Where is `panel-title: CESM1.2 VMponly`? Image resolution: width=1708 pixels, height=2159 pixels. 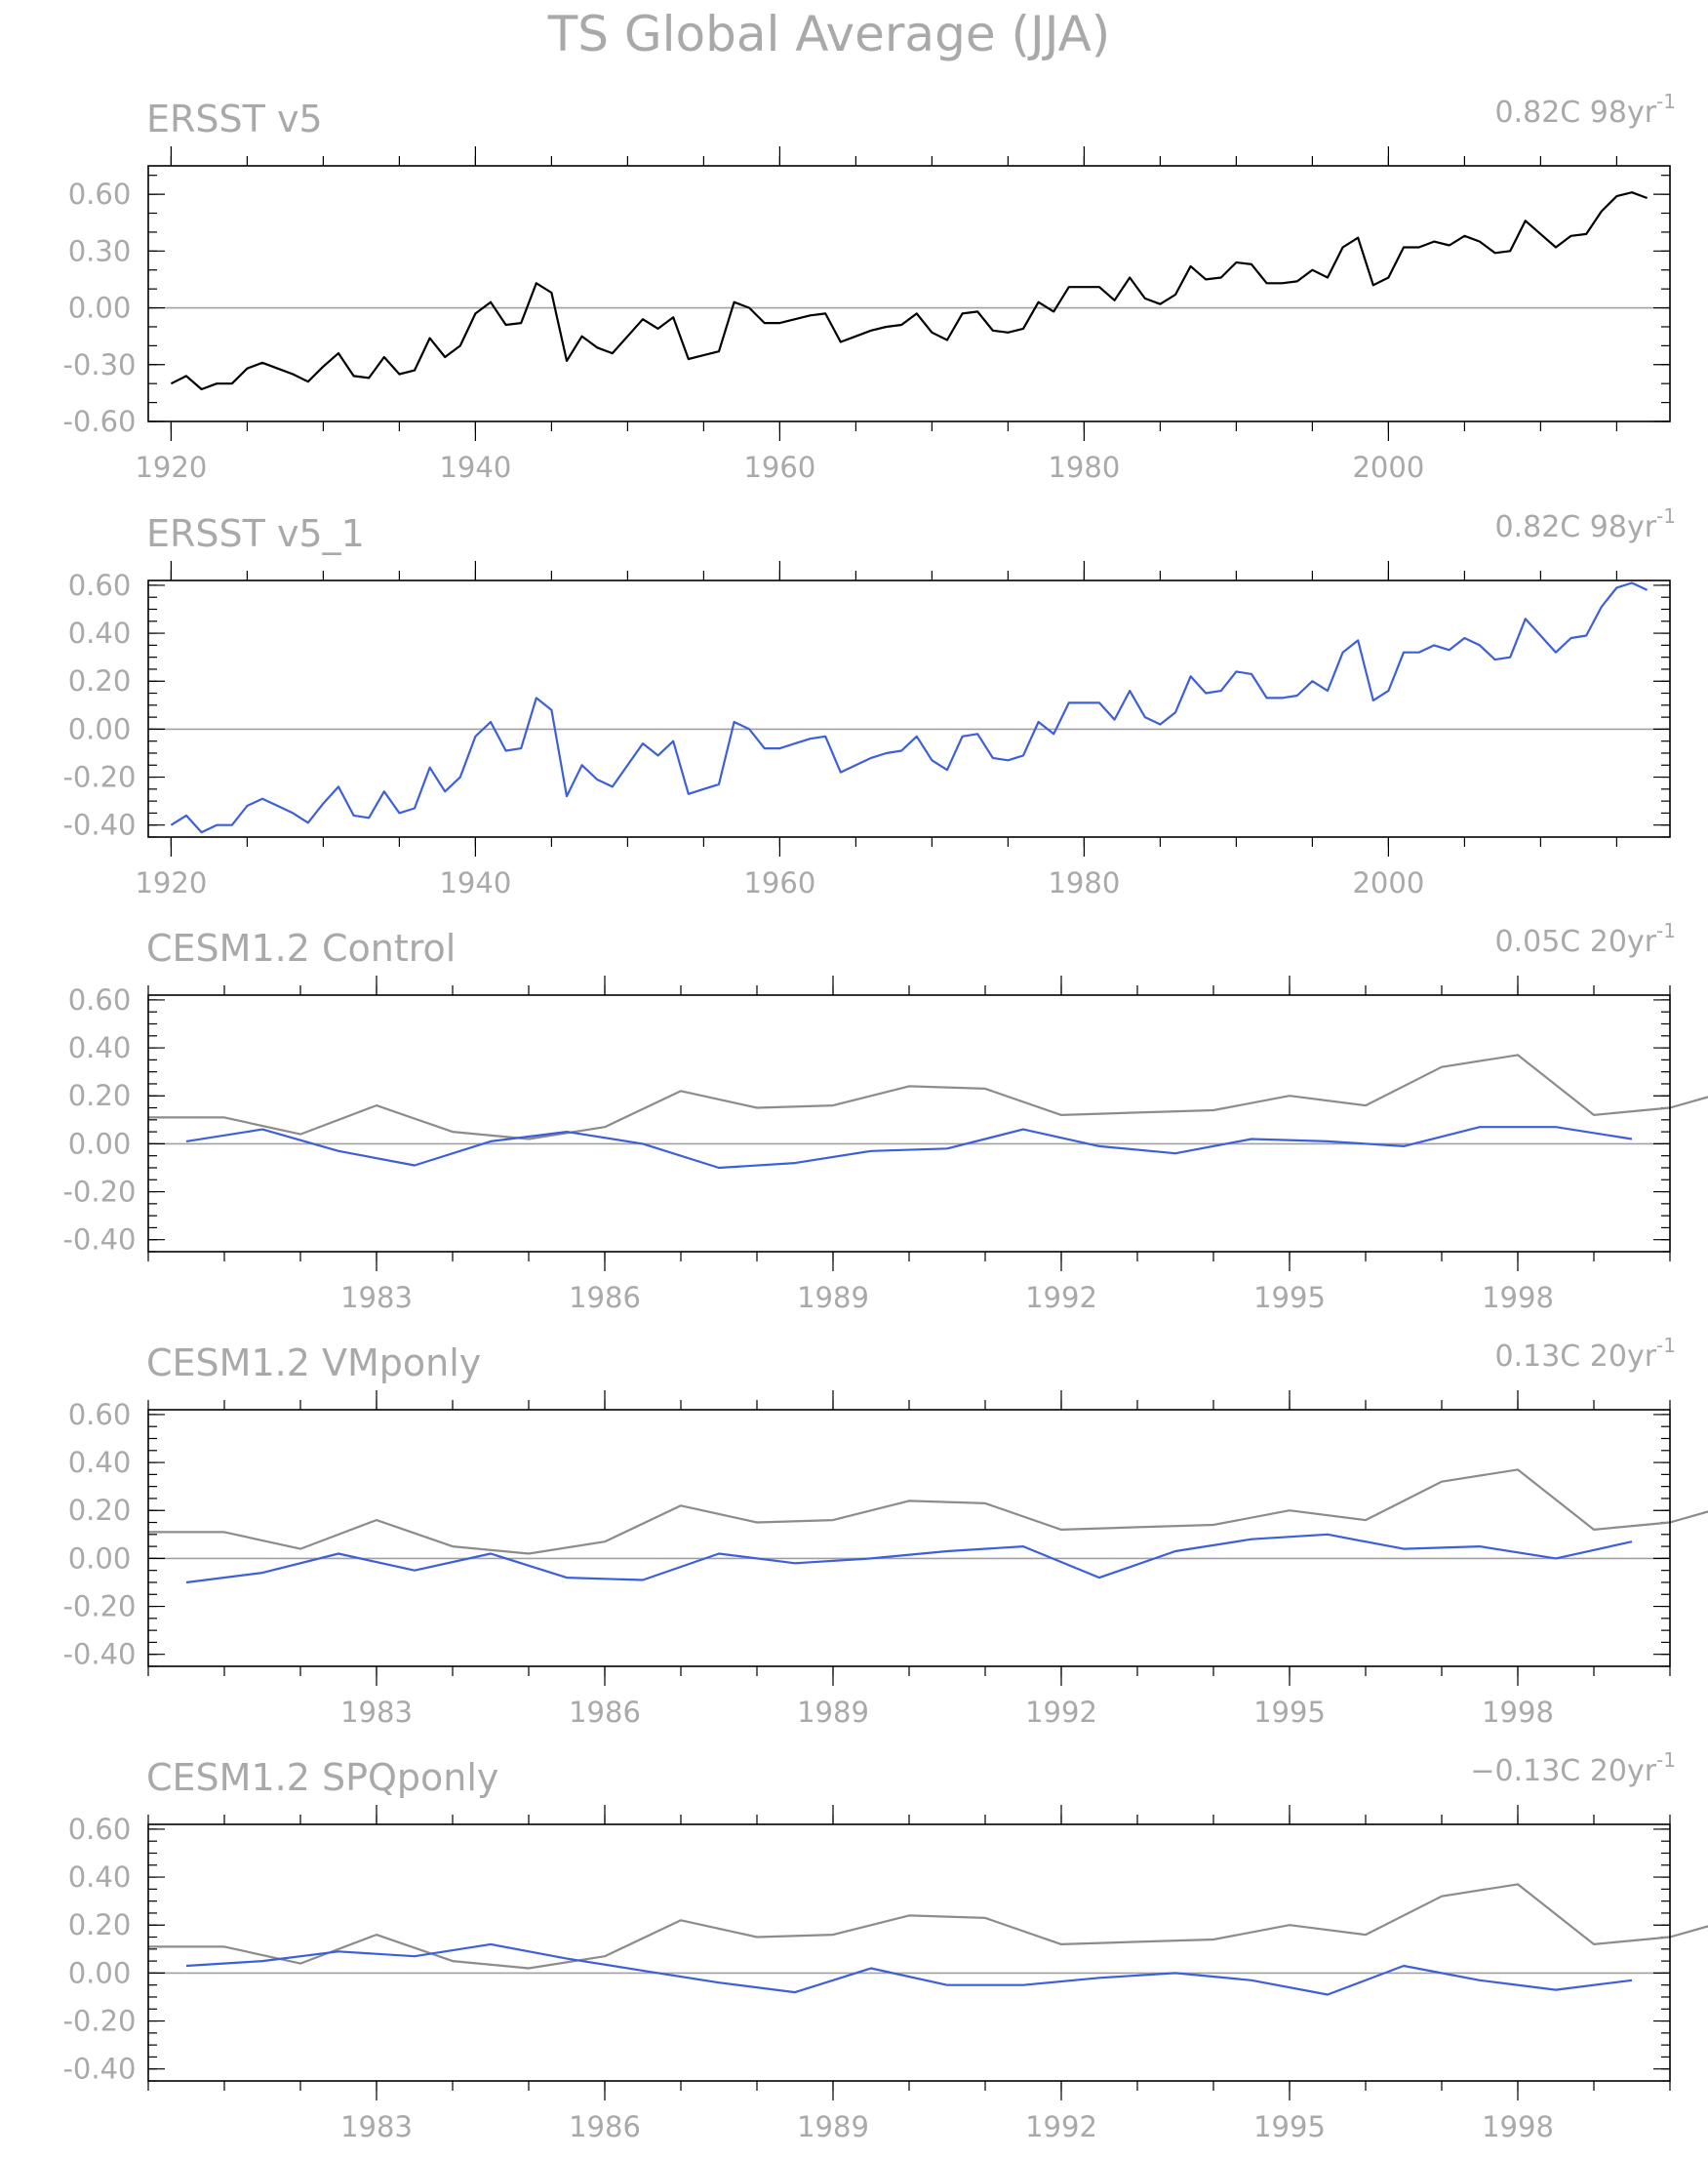
panel-title: CESM1.2 VMponly is located at coordinates (313, 1362).